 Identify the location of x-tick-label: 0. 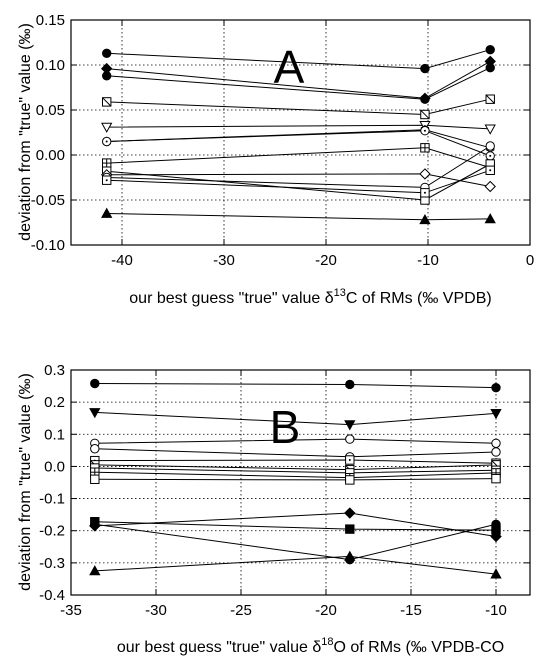
(530, 260).